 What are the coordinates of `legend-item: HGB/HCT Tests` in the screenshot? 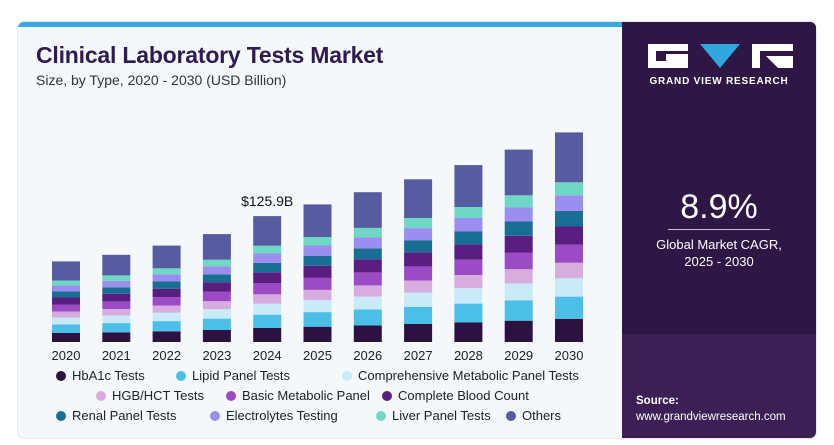 It's located at (150, 395).